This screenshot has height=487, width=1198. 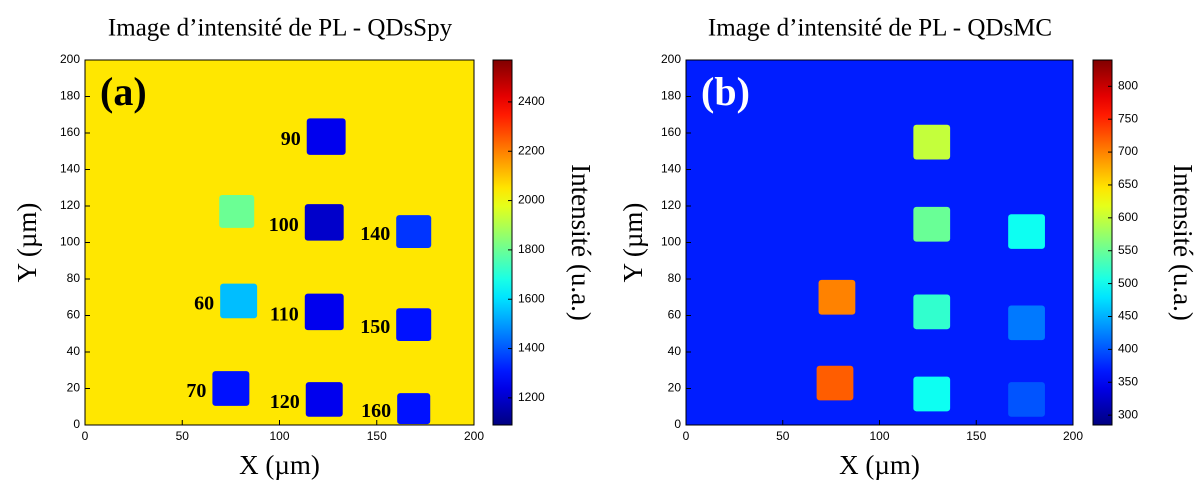 What do you see at coordinates (1128, 316) in the screenshot?
I see `colorbar-tick-label: 450` at bounding box center [1128, 316].